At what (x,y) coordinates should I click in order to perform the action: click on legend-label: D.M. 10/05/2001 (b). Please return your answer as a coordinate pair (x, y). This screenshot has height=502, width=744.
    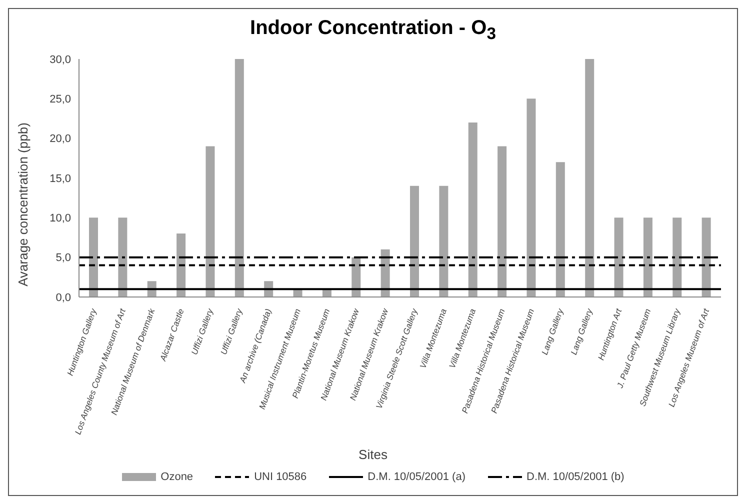
    Looking at the image, I should click on (575, 477).